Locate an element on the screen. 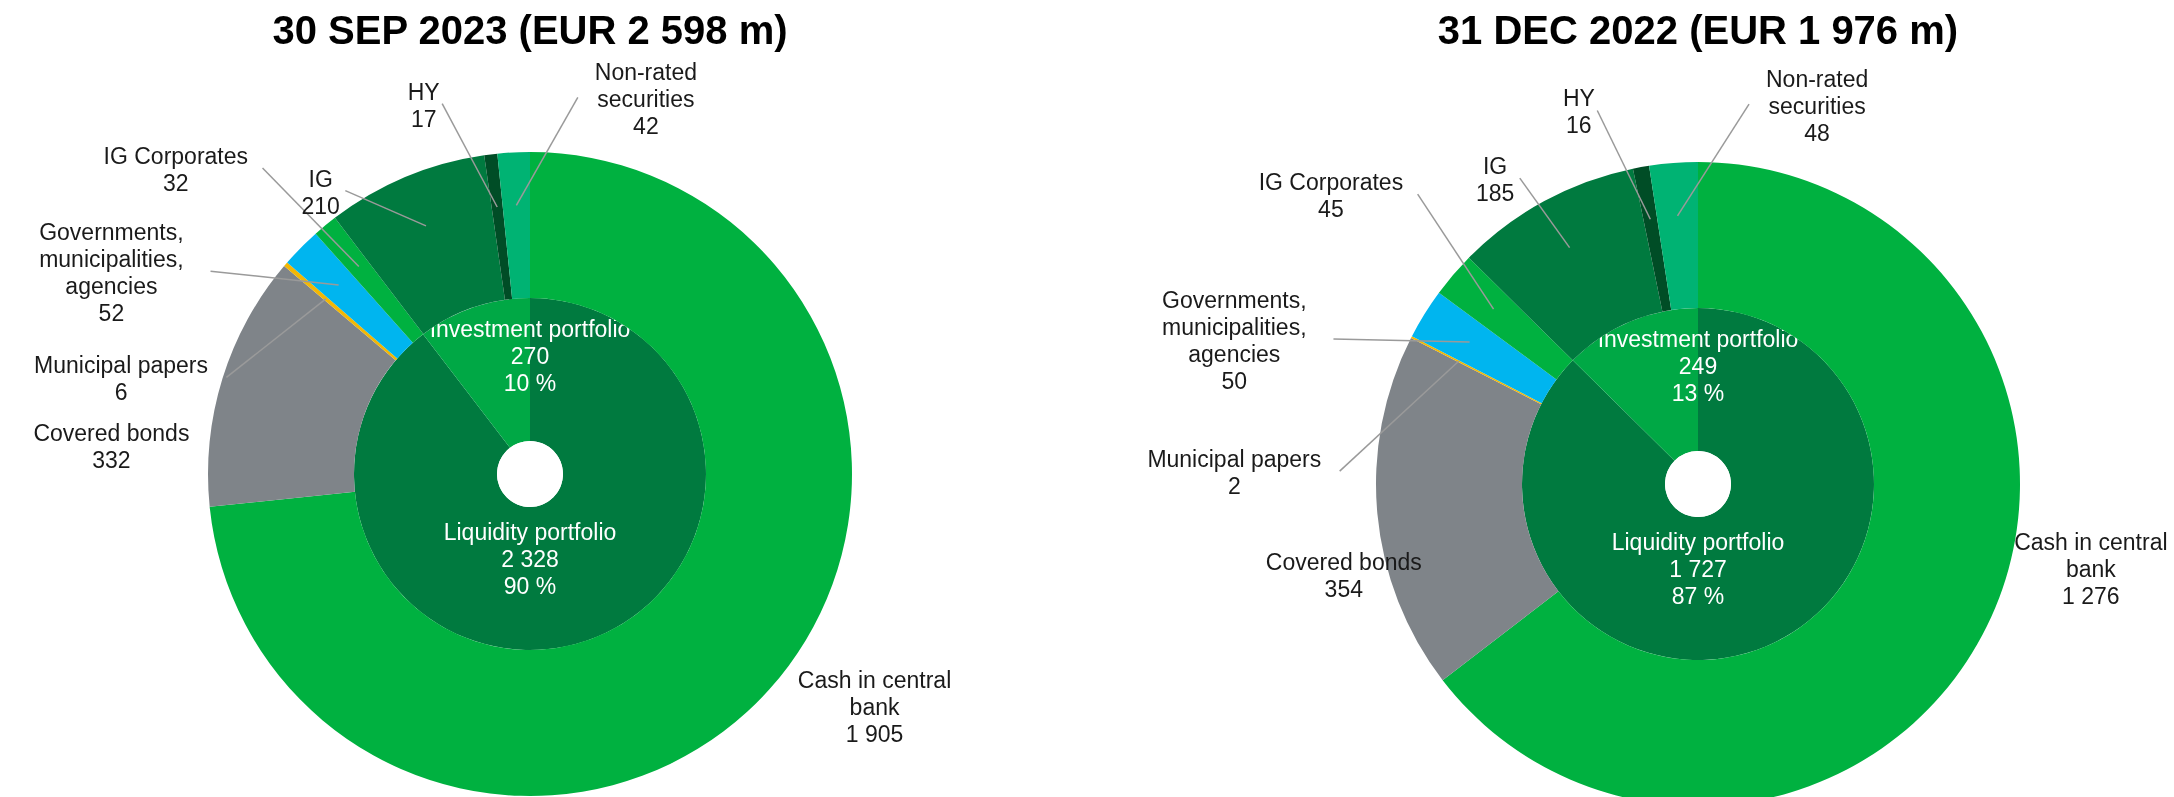 The image size is (2174, 797). data-label: 17 is located at coordinates (423, 118).